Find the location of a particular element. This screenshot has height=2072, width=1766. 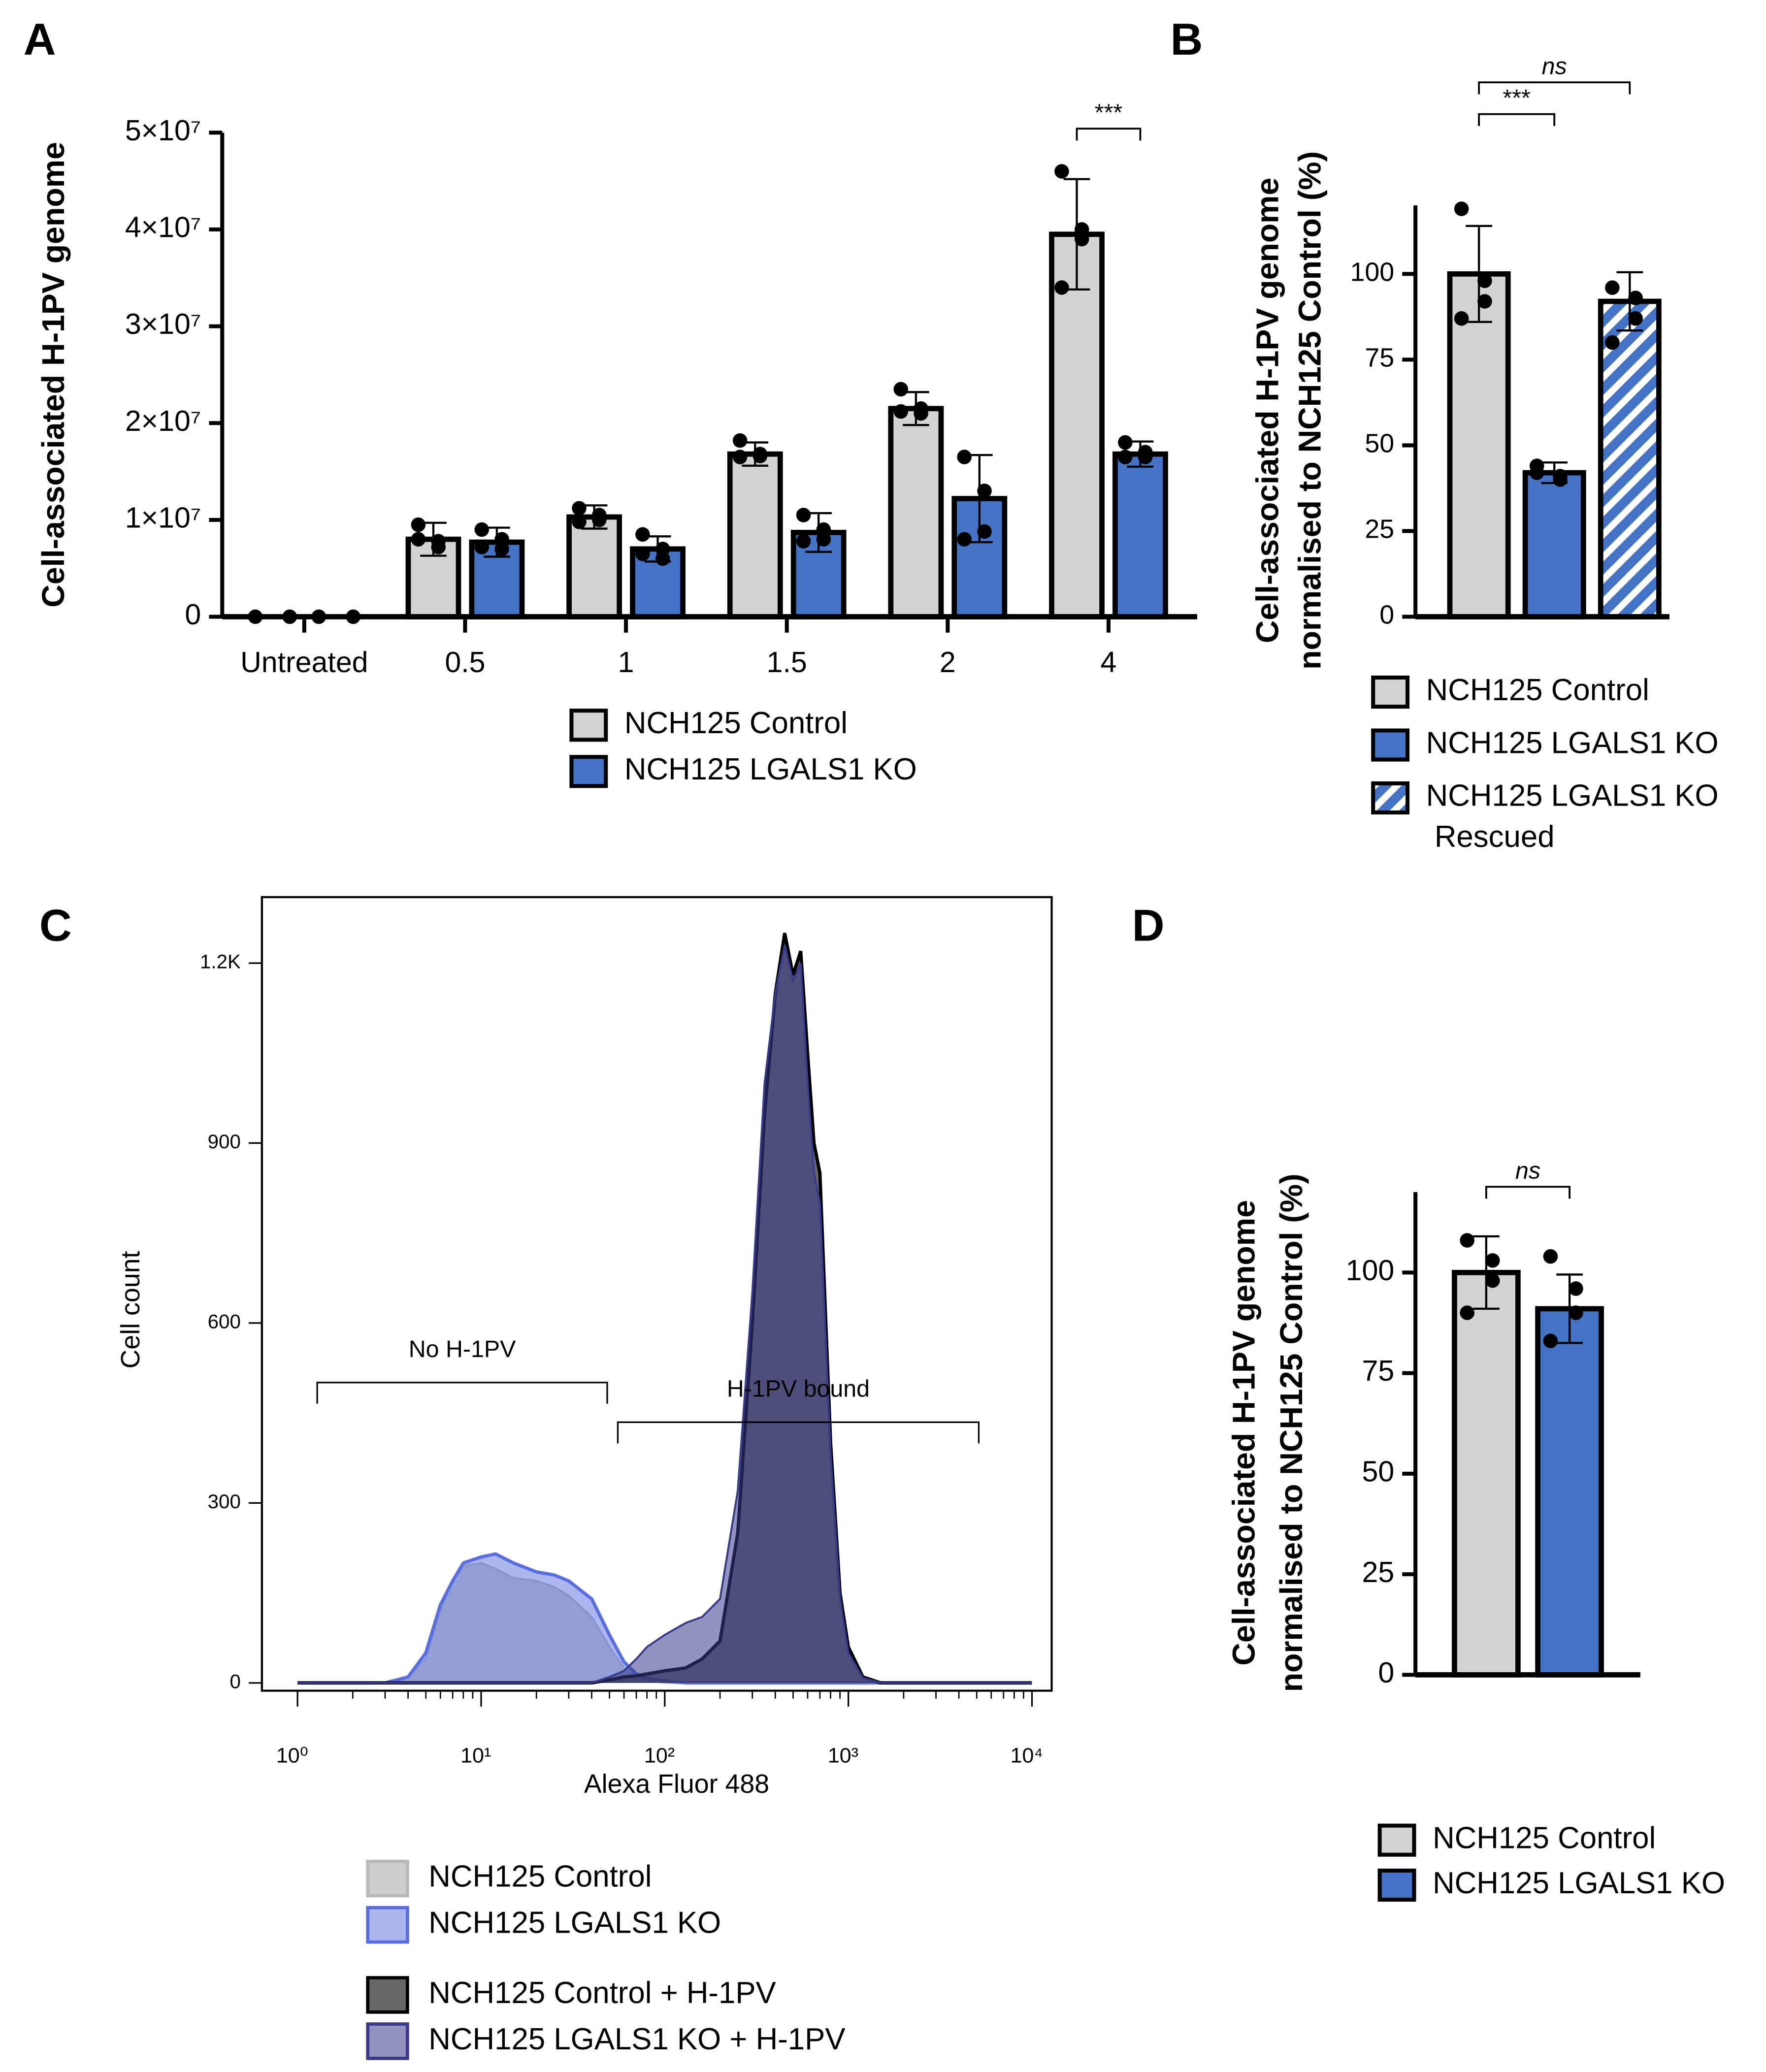

x-tick-label: 10⁴ is located at coordinates (1027, 1755).